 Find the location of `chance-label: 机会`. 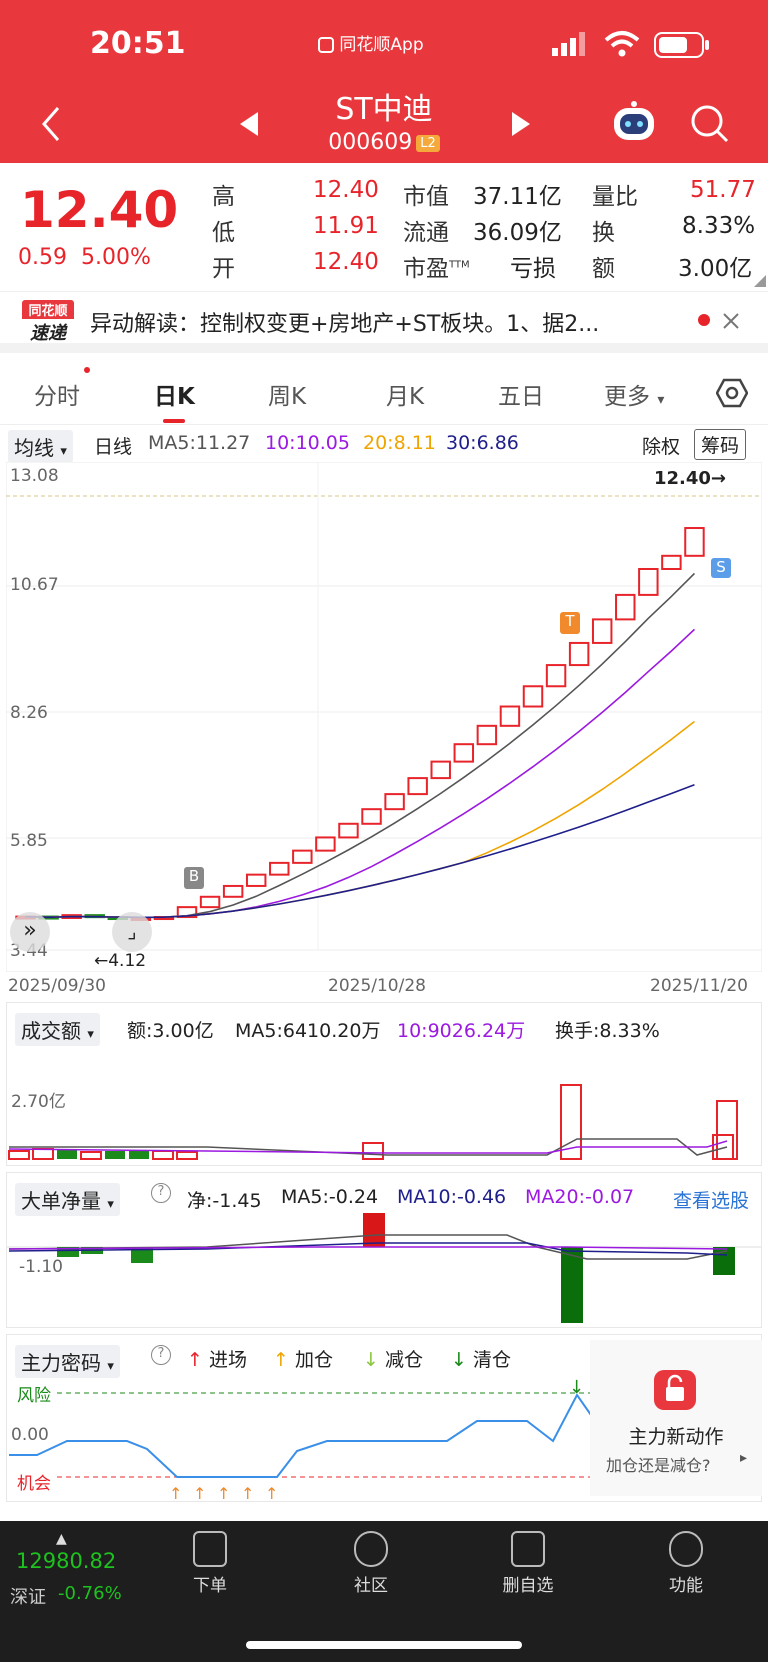

chance-label: 机会 is located at coordinates (34, 1484).